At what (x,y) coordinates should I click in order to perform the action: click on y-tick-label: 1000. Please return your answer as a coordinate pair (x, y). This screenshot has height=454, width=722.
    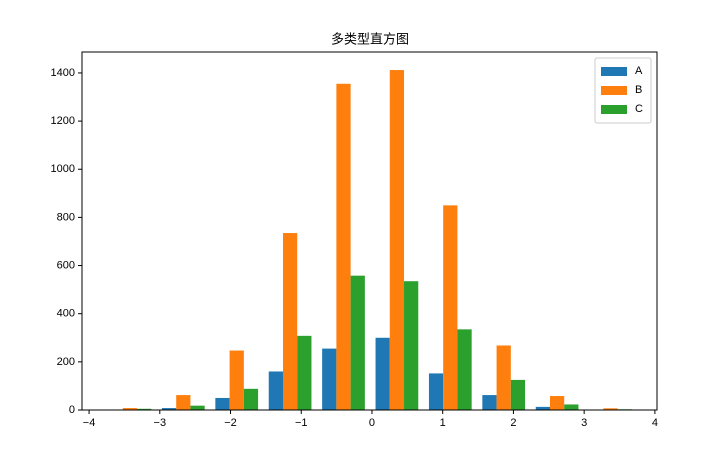
    Looking at the image, I should click on (63, 169).